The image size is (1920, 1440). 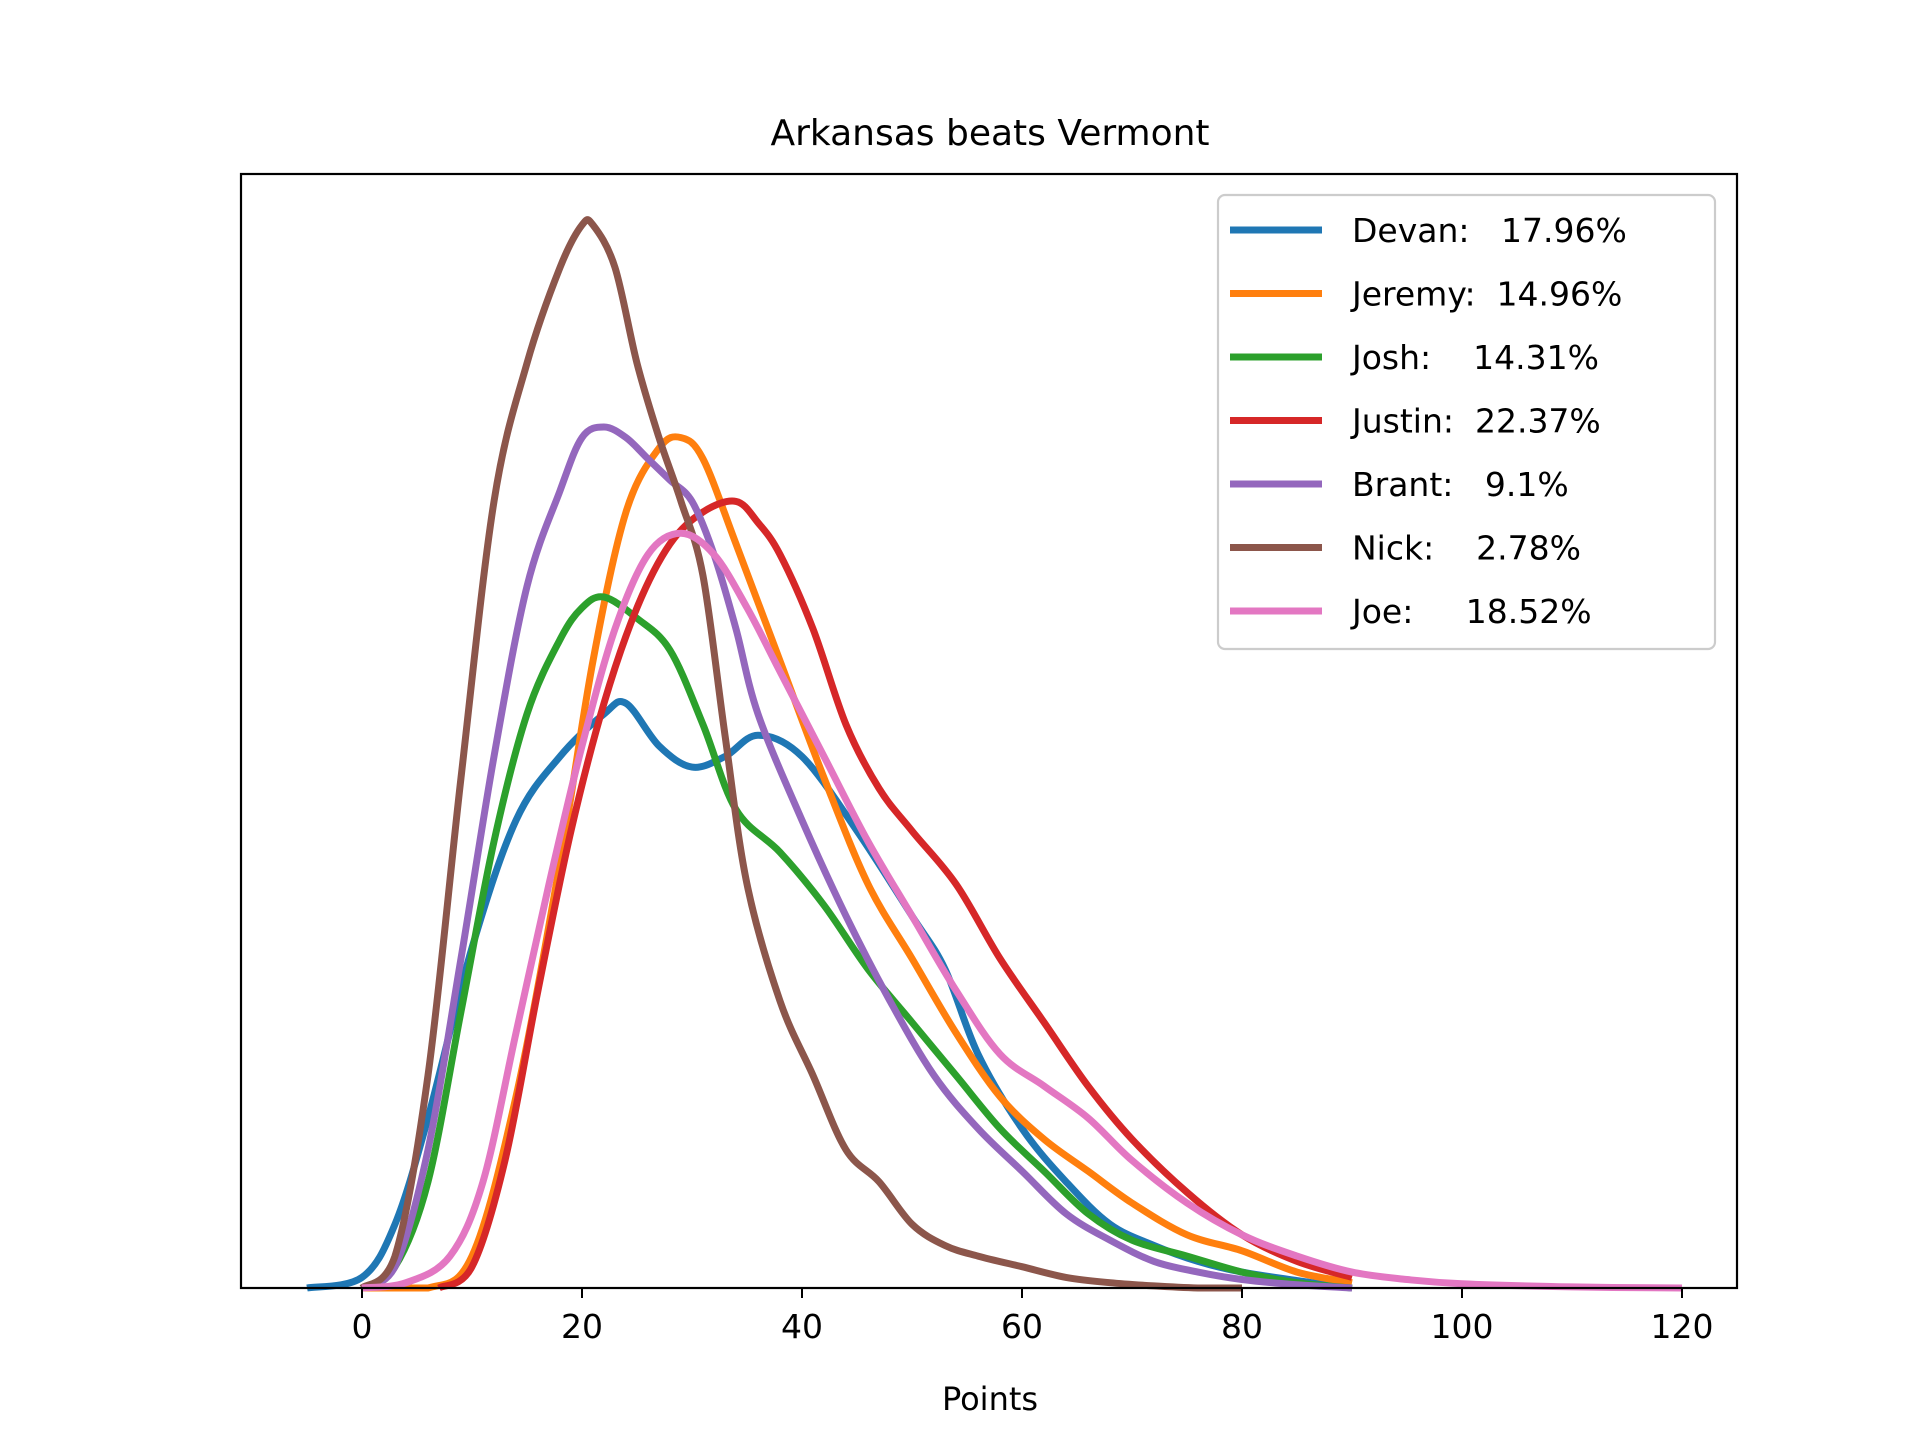 I want to click on legend-label-brant: Brant: 9.1%, so click(x=1460, y=484).